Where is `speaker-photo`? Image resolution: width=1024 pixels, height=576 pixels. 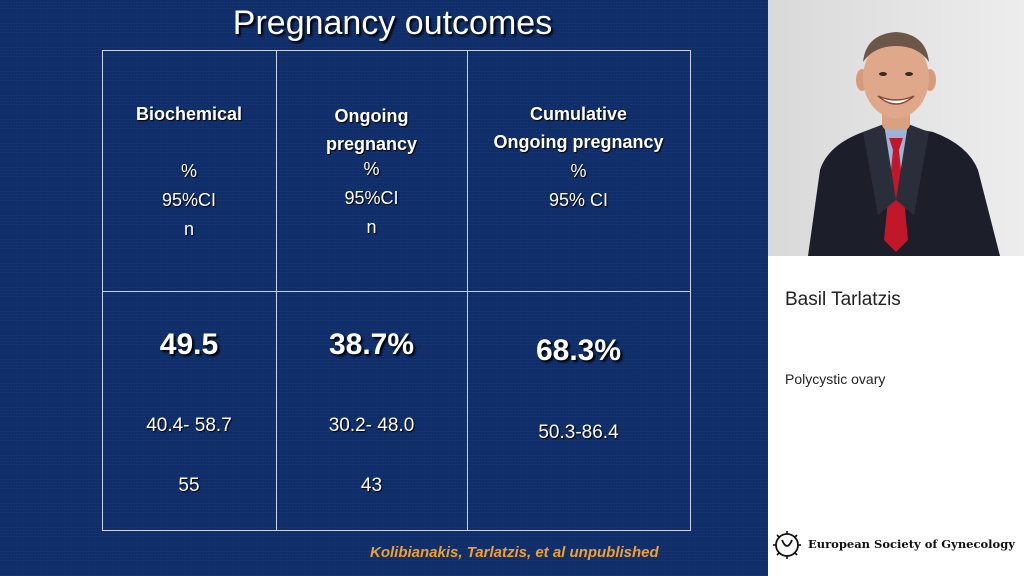 speaker-photo is located at coordinates (896, 128).